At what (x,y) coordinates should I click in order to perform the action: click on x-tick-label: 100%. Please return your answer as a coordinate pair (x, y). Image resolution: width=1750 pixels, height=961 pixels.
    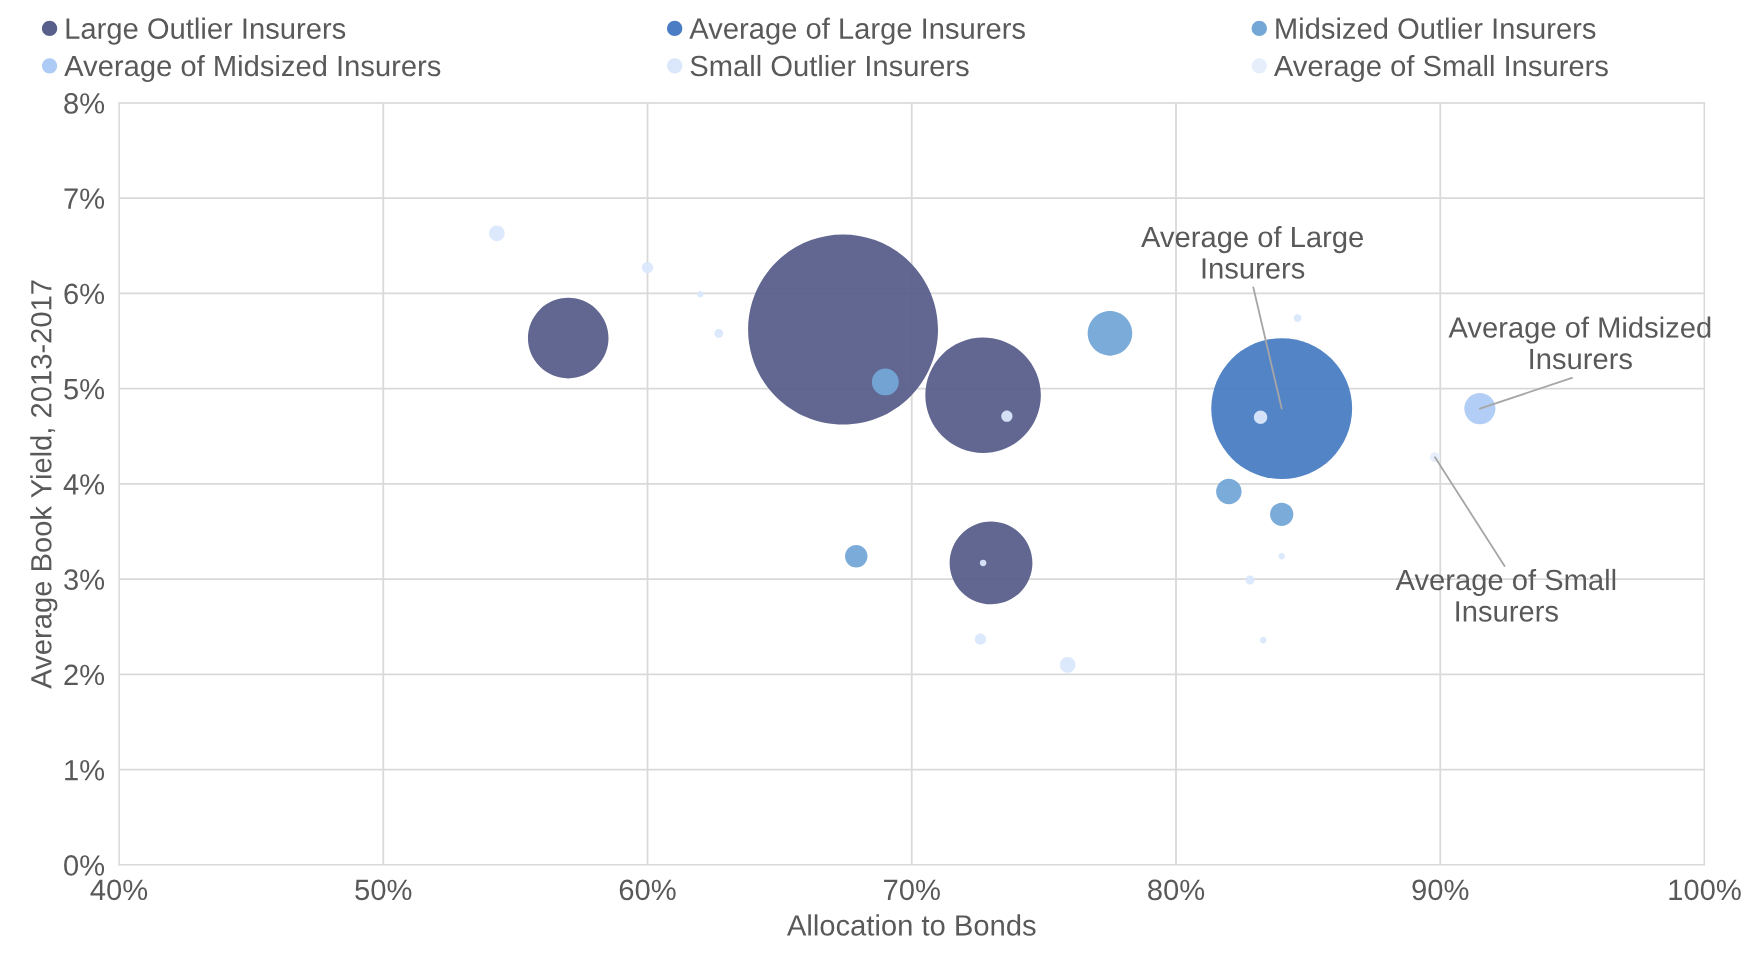
    Looking at the image, I should click on (1705, 890).